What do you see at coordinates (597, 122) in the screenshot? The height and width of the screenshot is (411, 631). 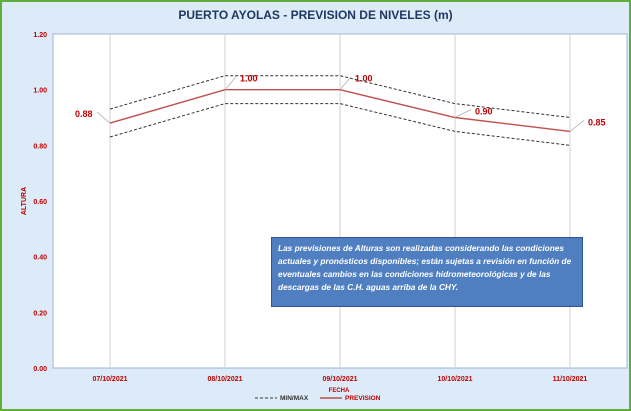 I see `data-label: 0.85` at bounding box center [597, 122].